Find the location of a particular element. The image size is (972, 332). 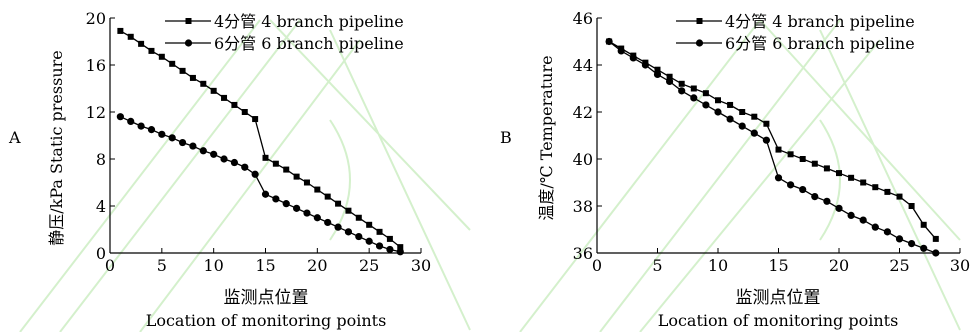

legend-marker-circle-b is located at coordinates (699, 43).